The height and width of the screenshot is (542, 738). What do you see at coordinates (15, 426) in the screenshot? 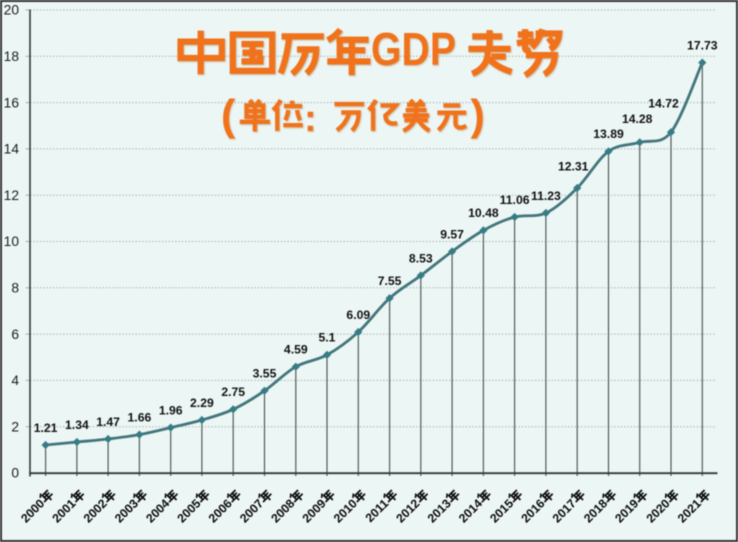
I see `svg-text: 2` at bounding box center [15, 426].